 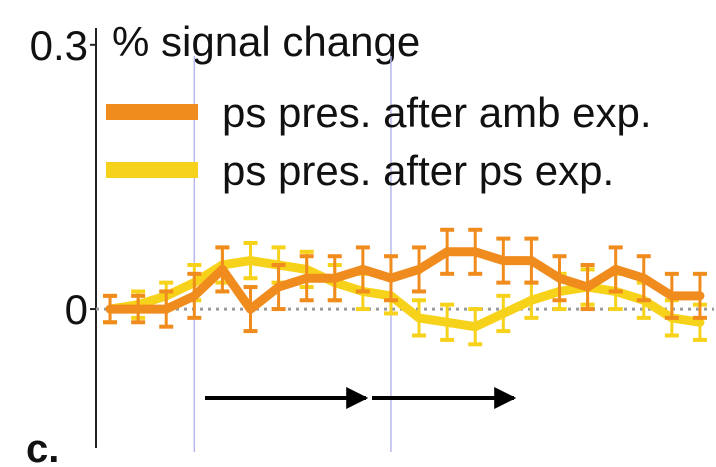 I want to click on y-axis-label: % signal change, so click(x=266, y=41).